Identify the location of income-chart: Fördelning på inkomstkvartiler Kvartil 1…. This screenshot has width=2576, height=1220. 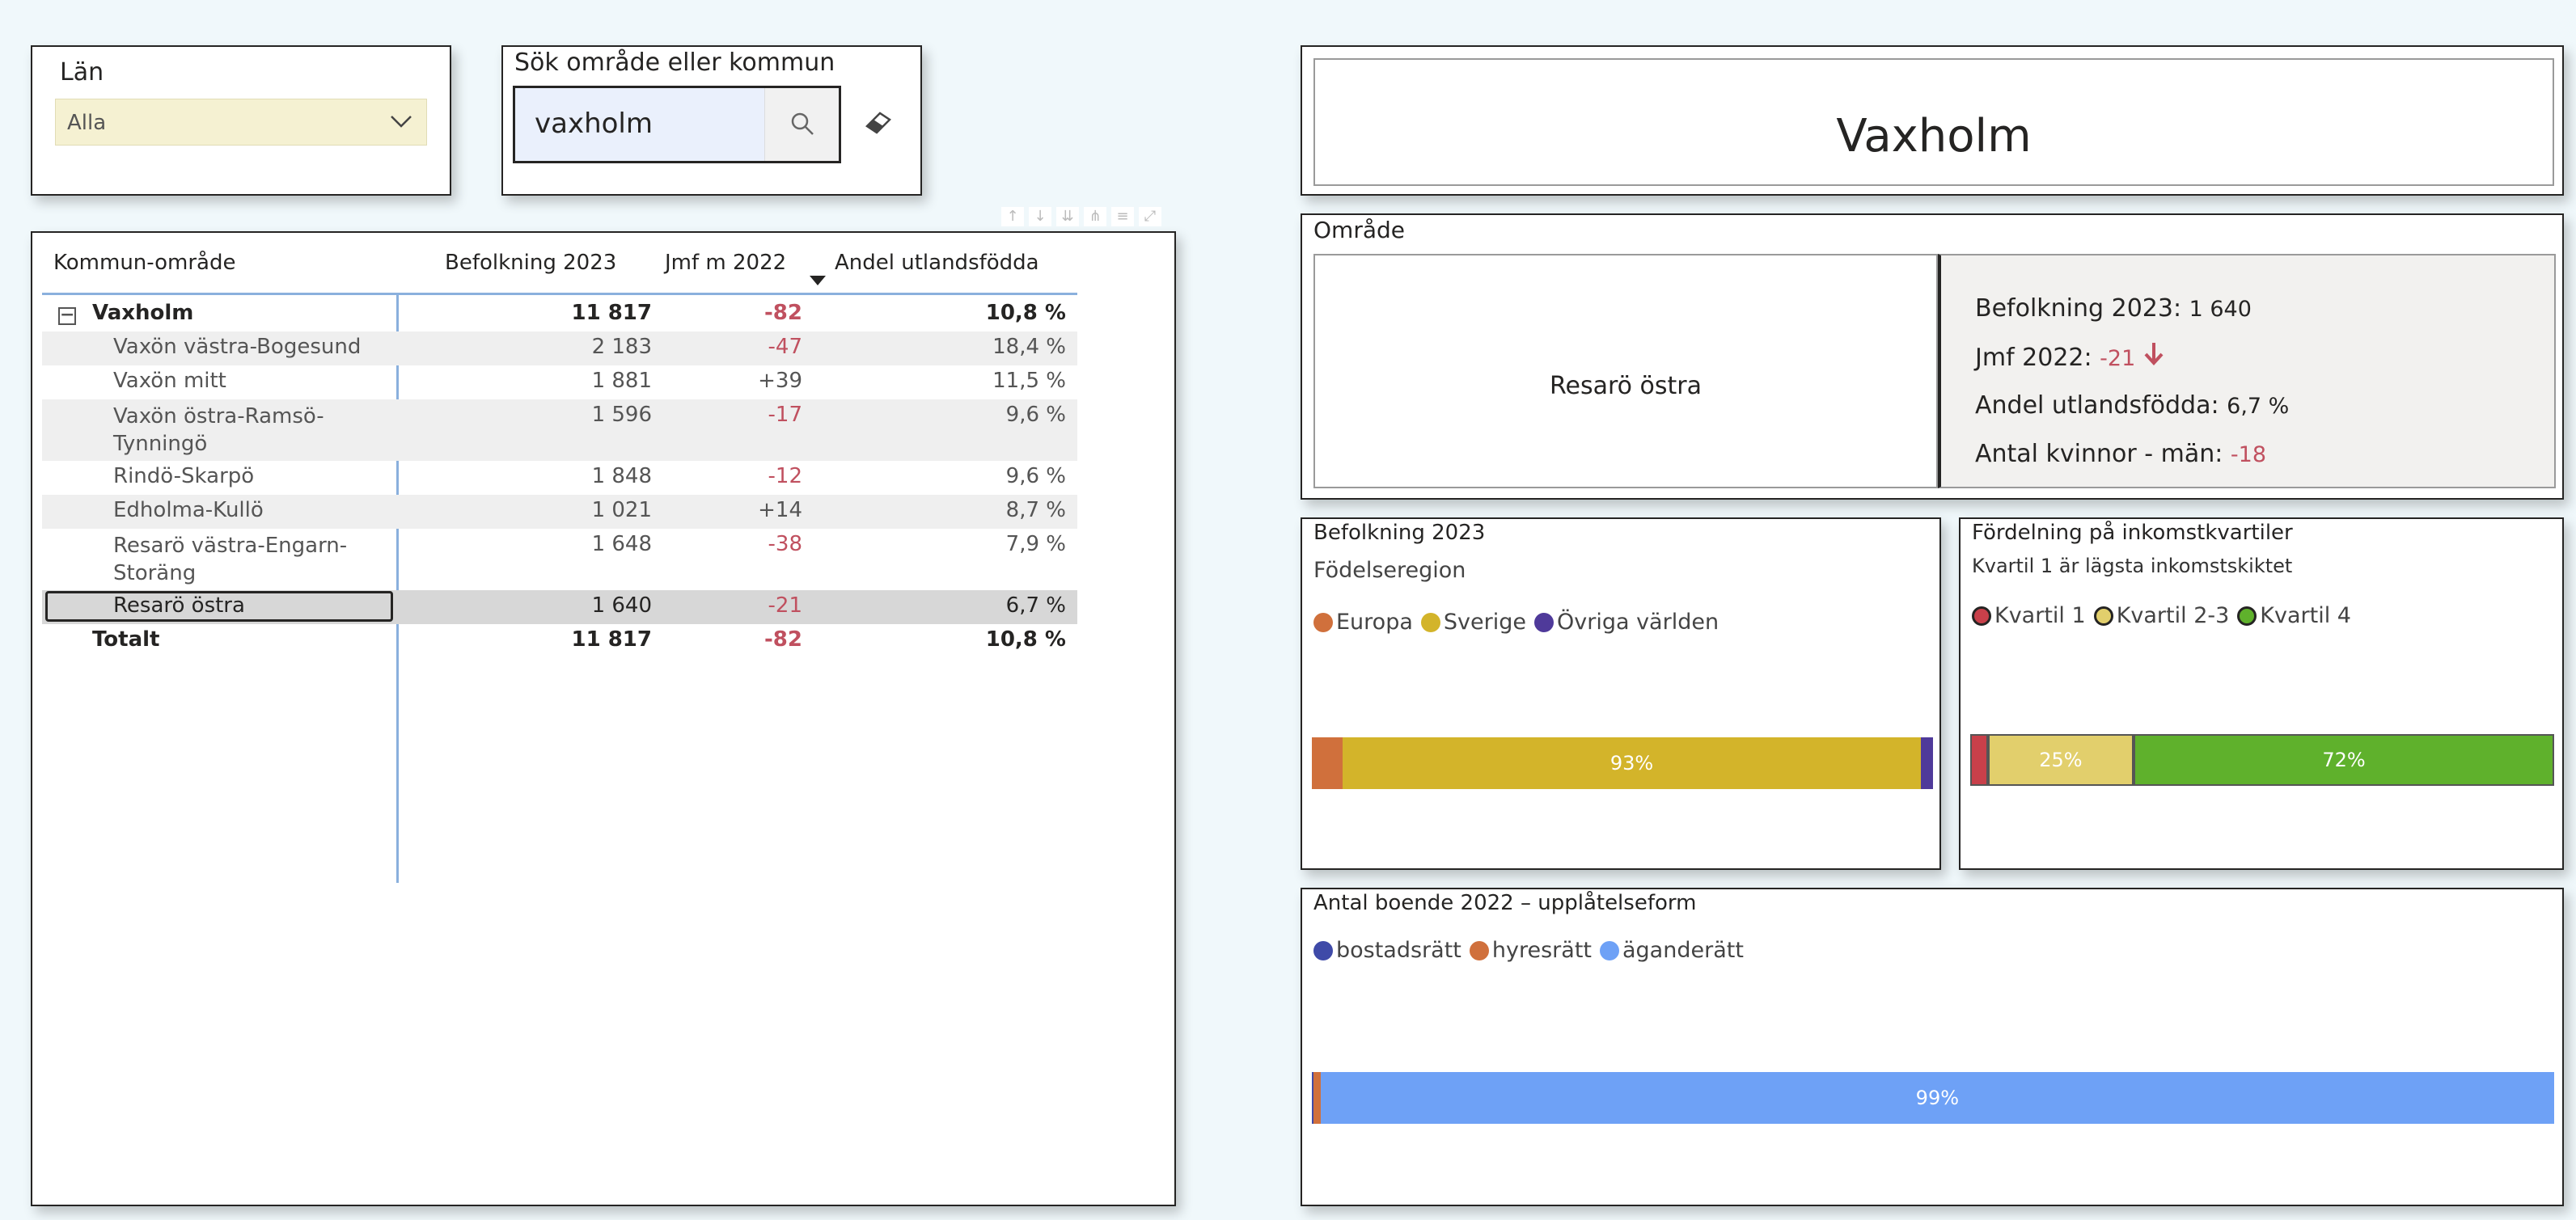
(2261, 693).